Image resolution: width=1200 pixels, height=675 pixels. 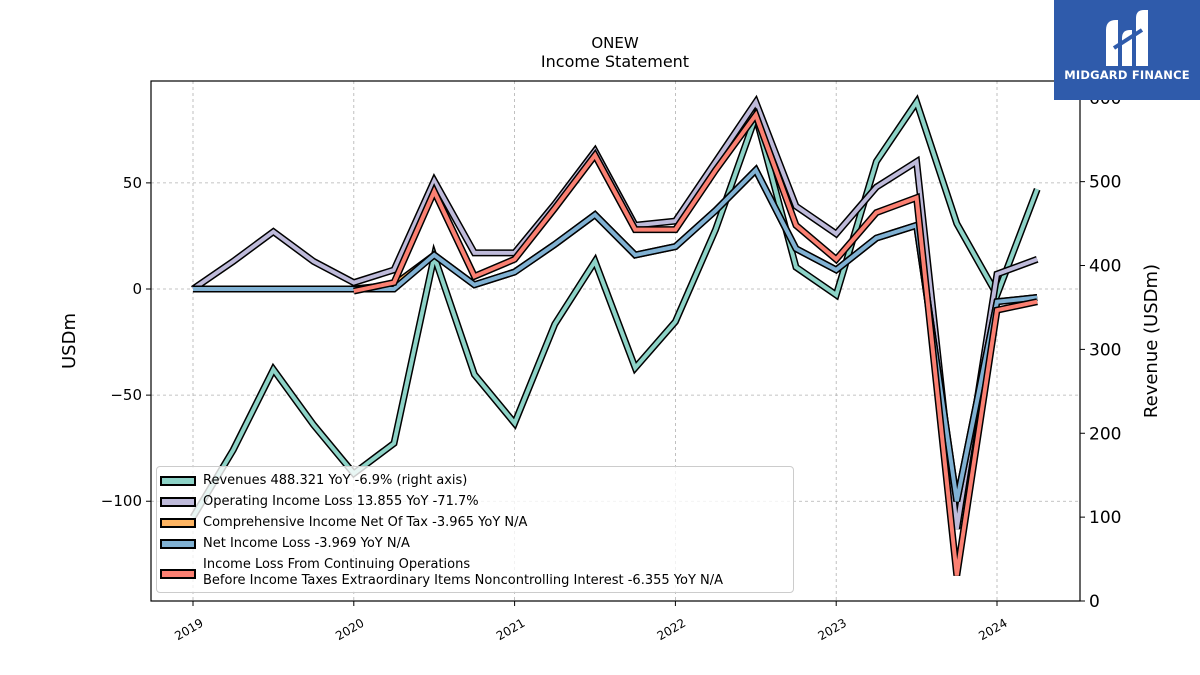 What do you see at coordinates (121, 501) in the screenshot?
I see `y-left-tick-label: −100` at bounding box center [121, 501].